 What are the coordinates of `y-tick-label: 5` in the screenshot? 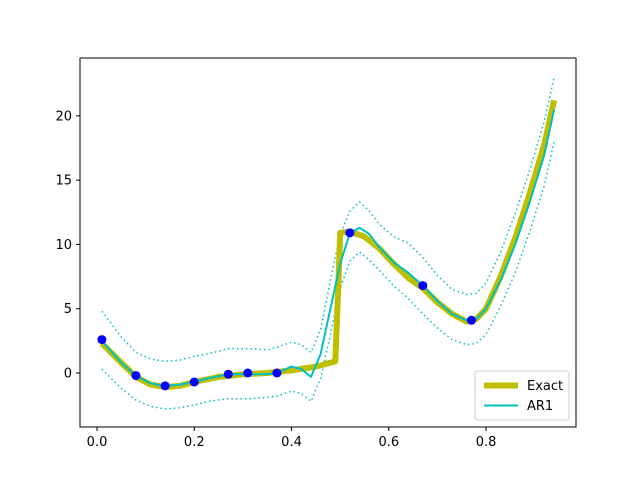 It's located at (68, 309).